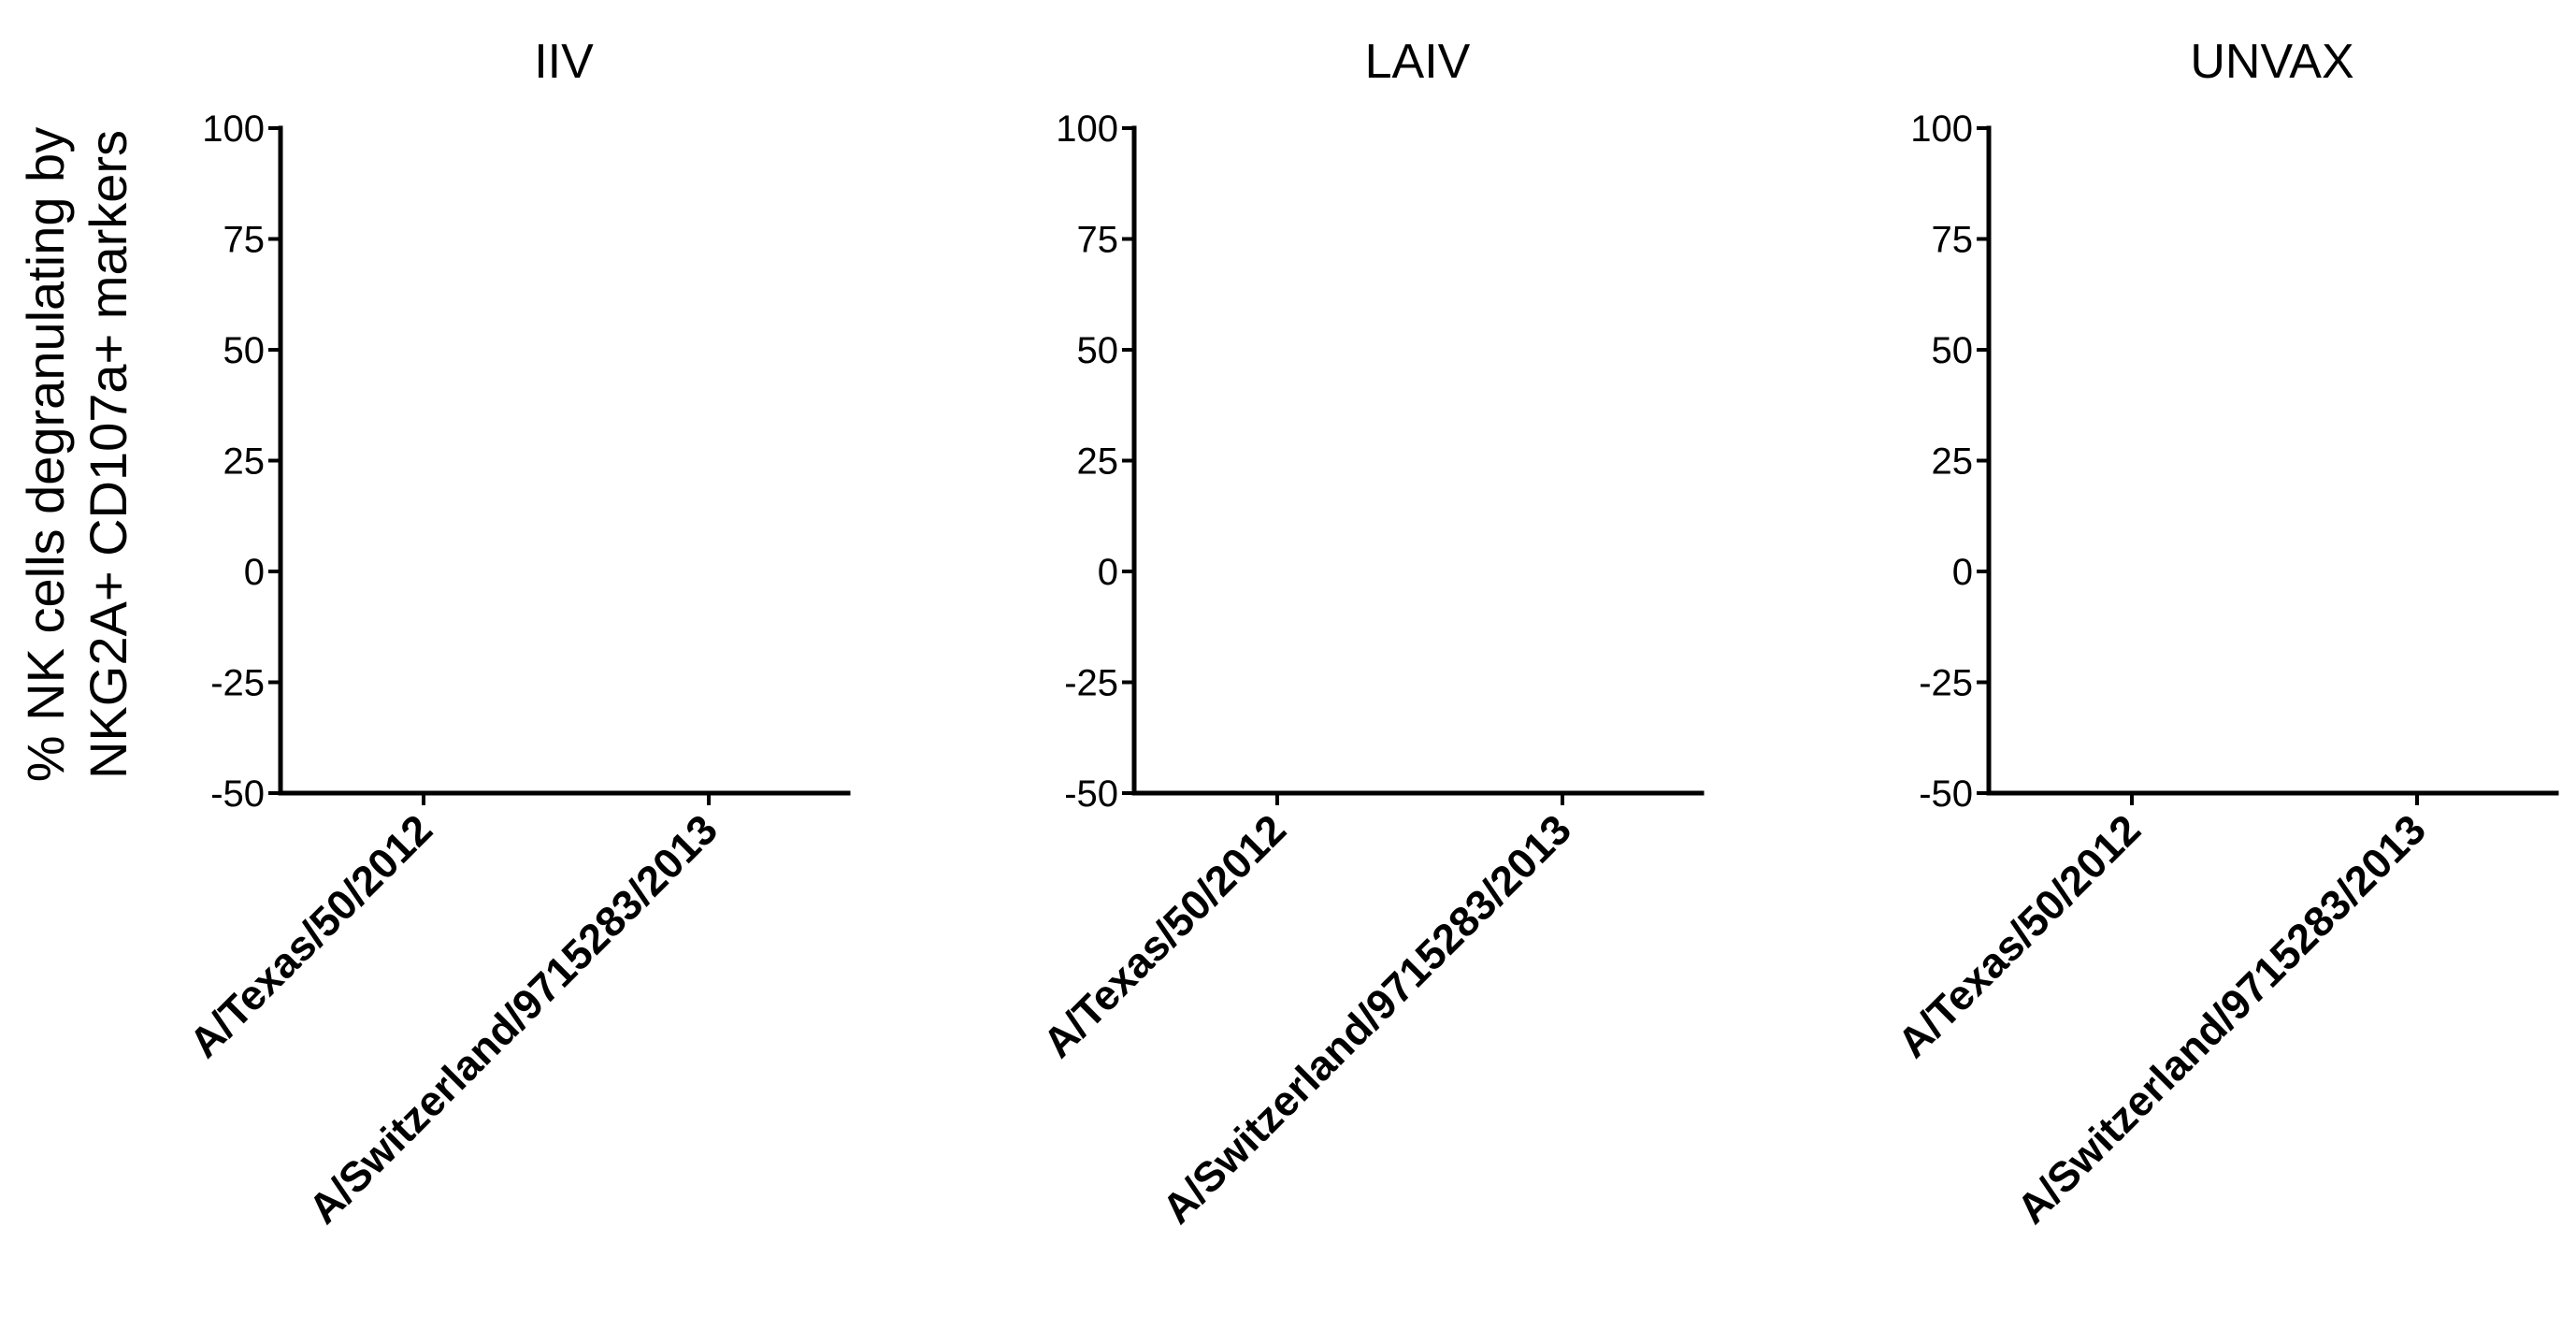  What do you see at coordinates (108, 455) in the screenshot?
I see `y-axis-title-line-2: NKG2A+ CD107a+ markers` at bounding box center [108, 455].